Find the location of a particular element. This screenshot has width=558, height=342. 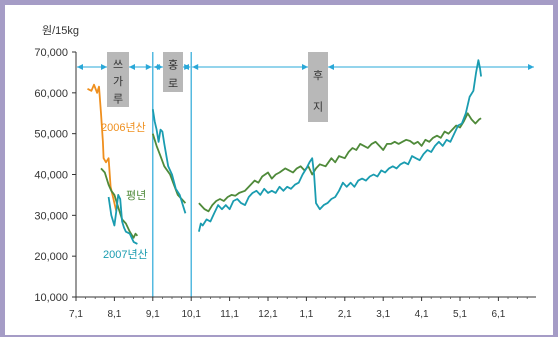

x-tick-label: 3,1 is located at coordinates (383, 314).